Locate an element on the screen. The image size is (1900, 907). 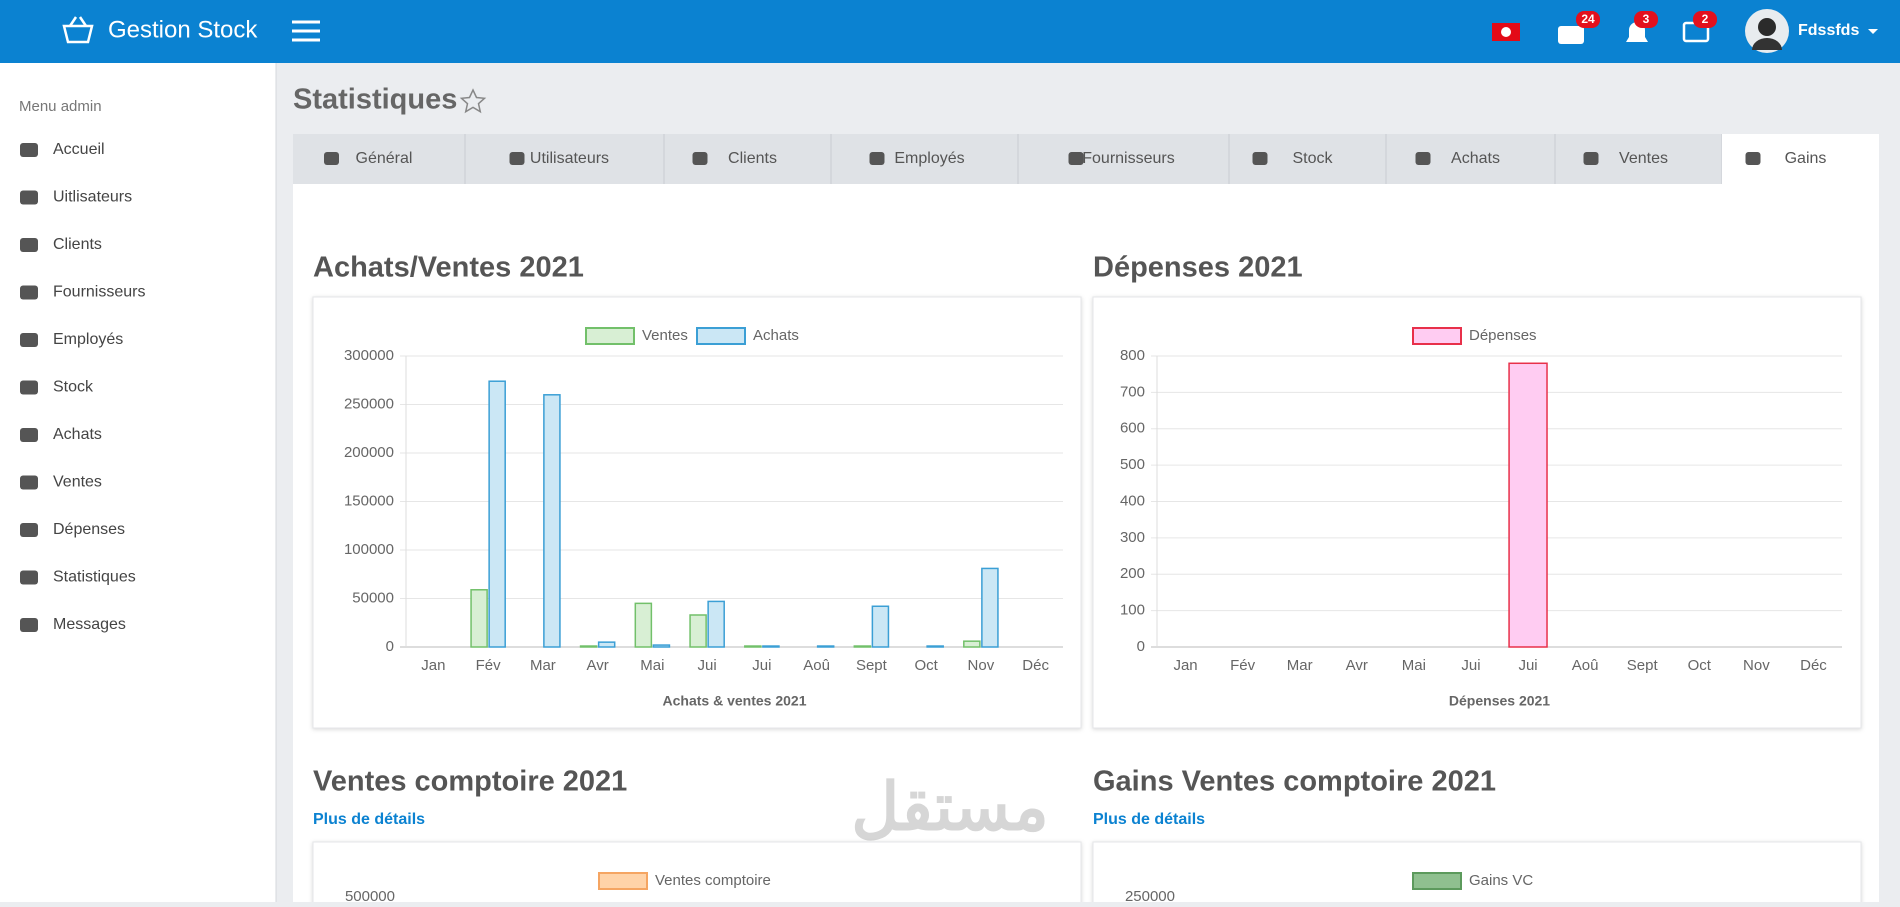
caret is located at coordinates (1873, 31).